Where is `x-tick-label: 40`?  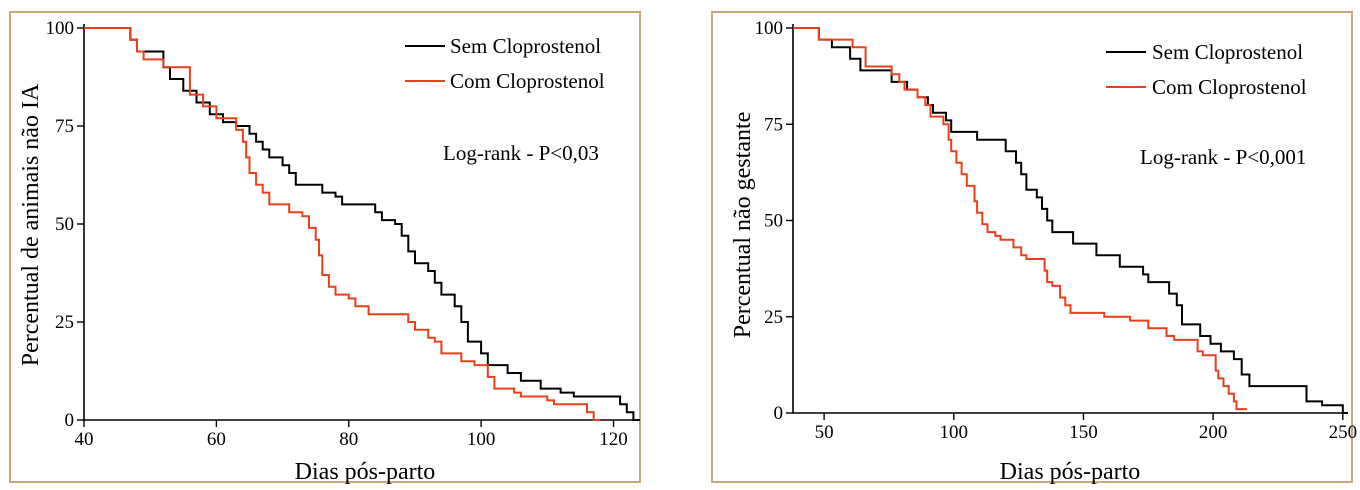
x-tick-label: 40 is located at coordinates (84, 439).